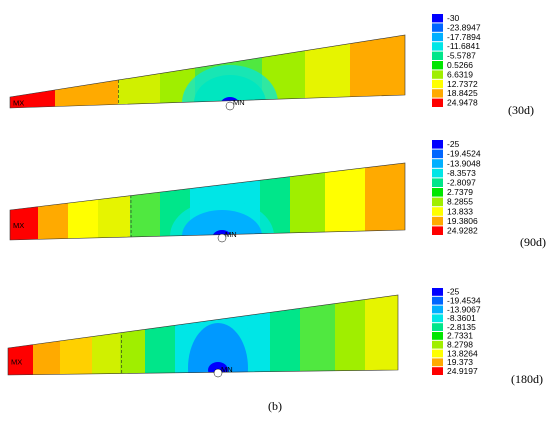 The width and height of the screenshot is (550, 425). Describe the element at coordinates (464, 37) in the screenshot. I see `legend-label: -17.7894` at that location.